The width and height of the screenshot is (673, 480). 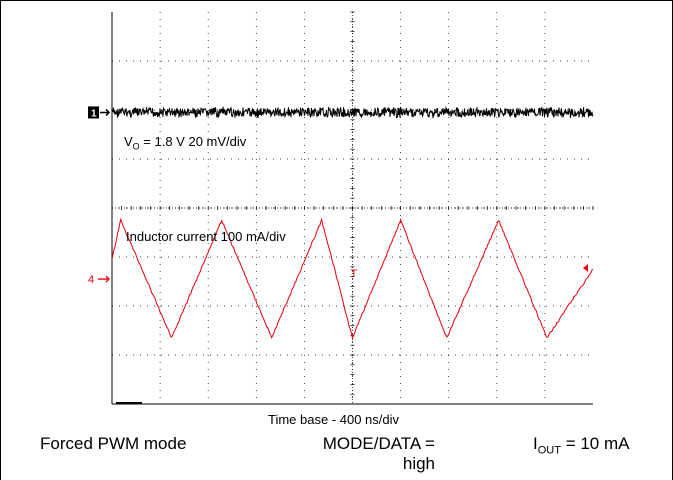 What do you see at coordinates (206, 236) in the screenshot?
I see `ch4-label: Inductor current 100 mA/div` at bounding box center [206, 236].